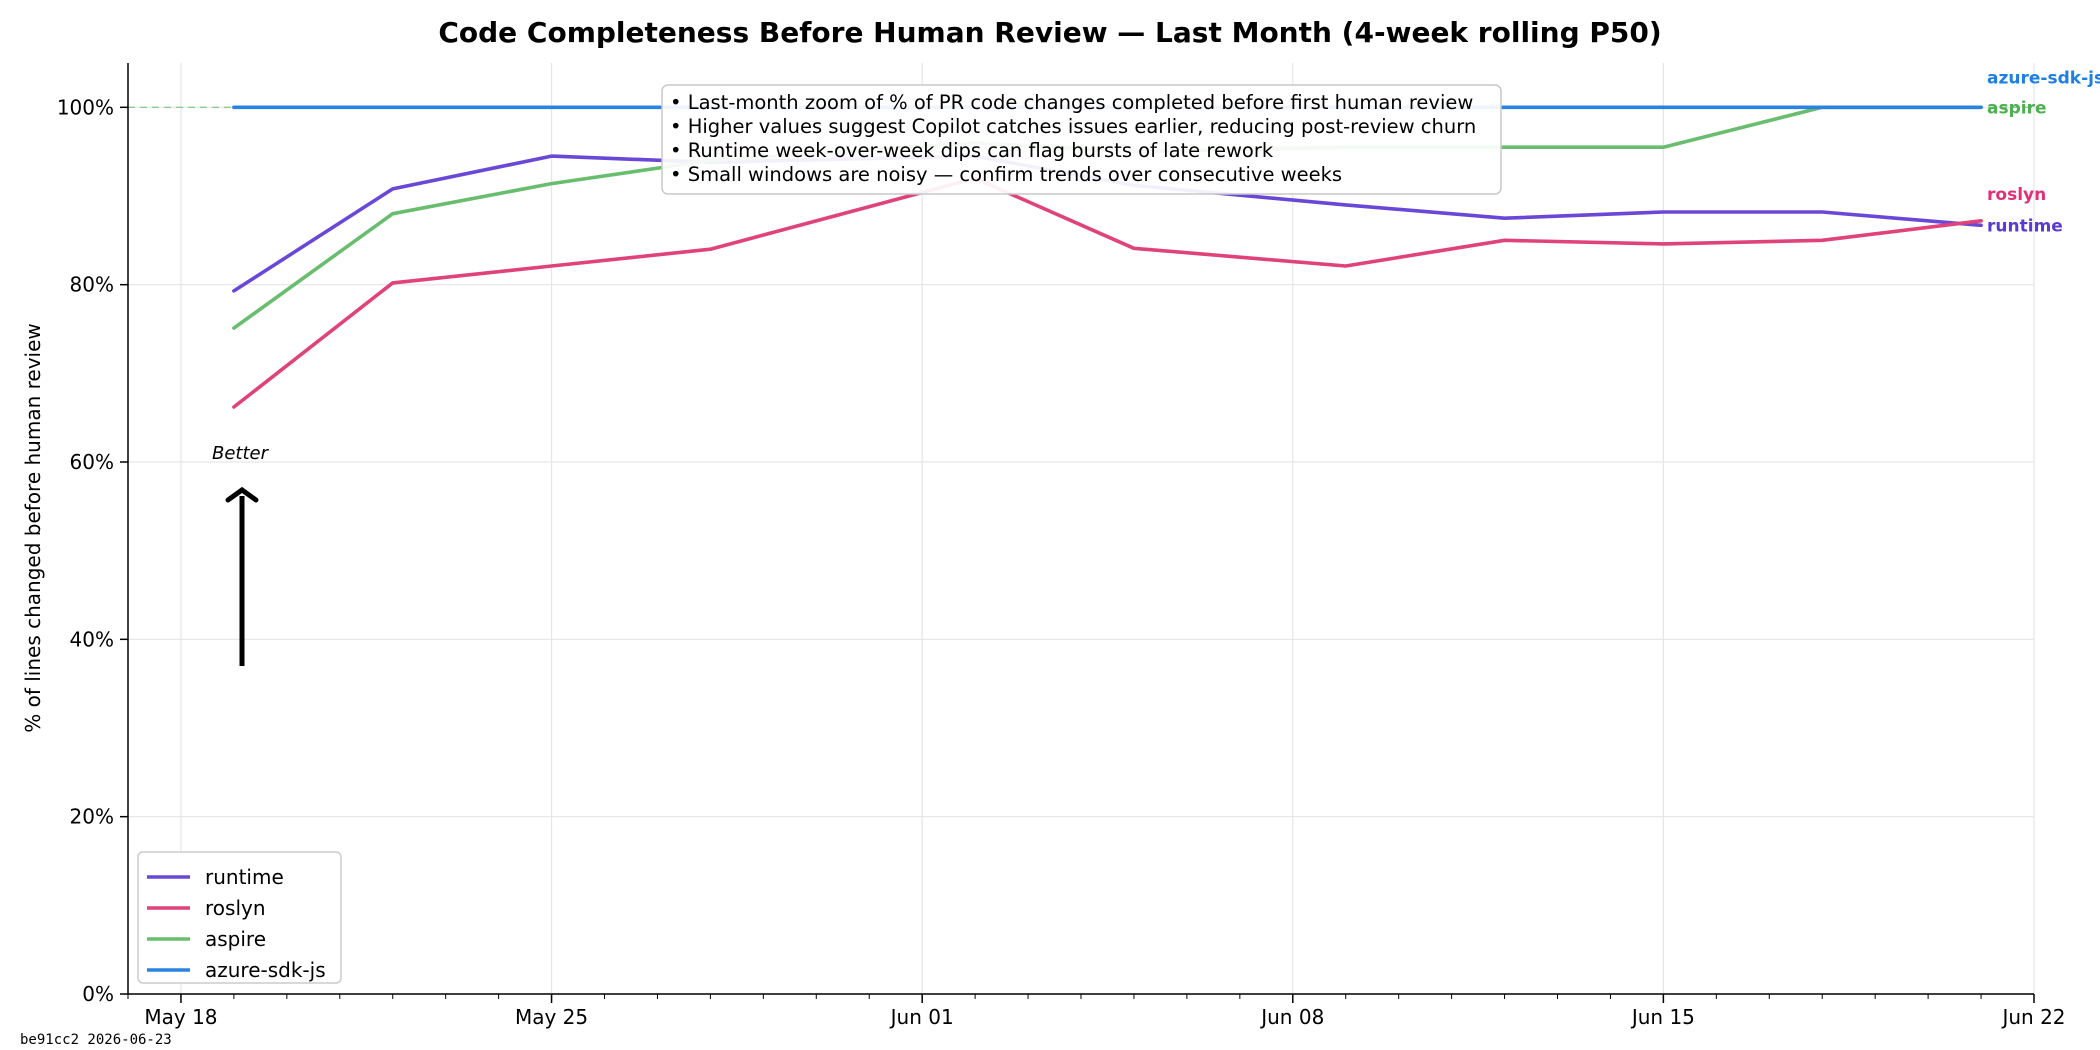 This screenshot has height=1050, width=2100. Describe the element at coordinates (92, 285) in the screenshot. I see `y-tick-label: 80%` at that location.